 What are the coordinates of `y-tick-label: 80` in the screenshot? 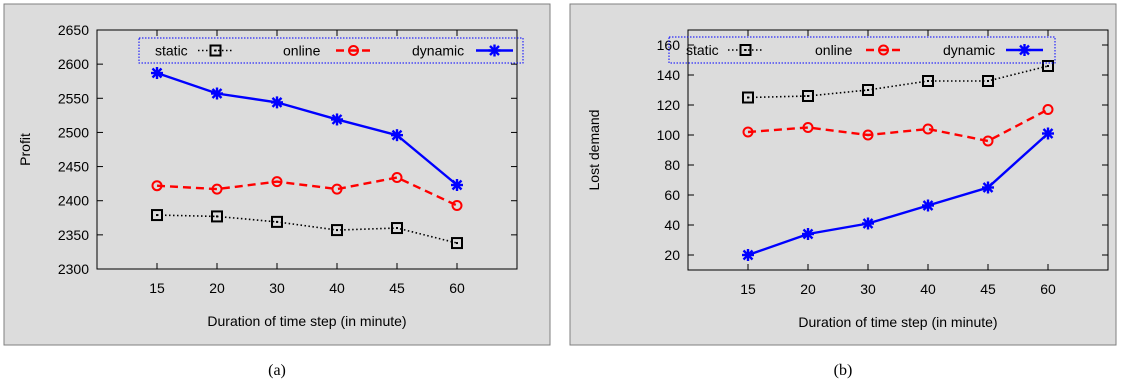 It's located at (672, 165).